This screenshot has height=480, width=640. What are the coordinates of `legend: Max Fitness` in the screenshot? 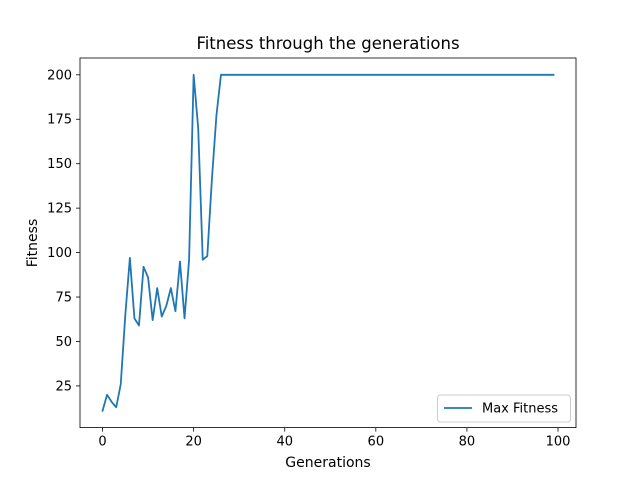 It's located at (504, 408).